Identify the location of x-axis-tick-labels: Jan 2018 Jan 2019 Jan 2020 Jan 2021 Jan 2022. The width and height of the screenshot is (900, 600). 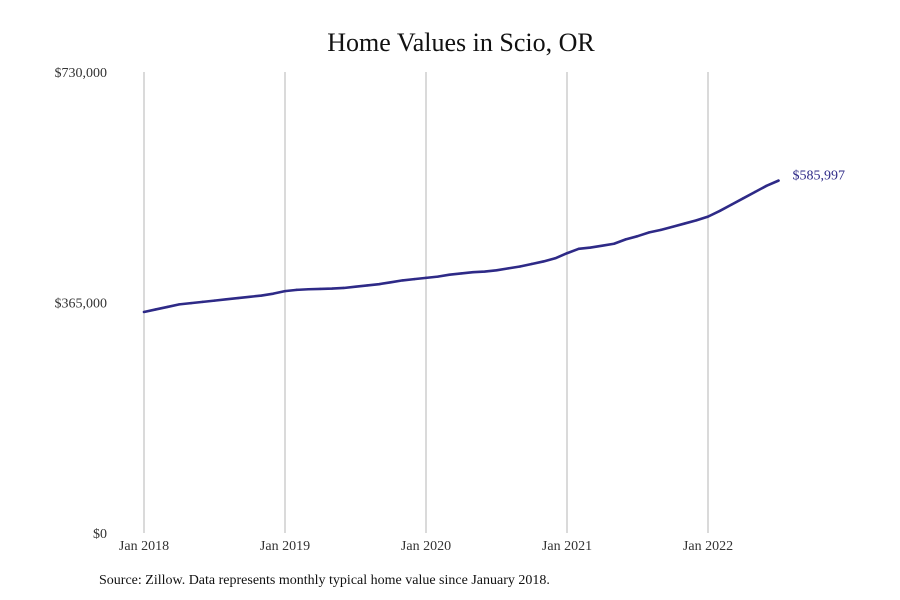
(426, 546).